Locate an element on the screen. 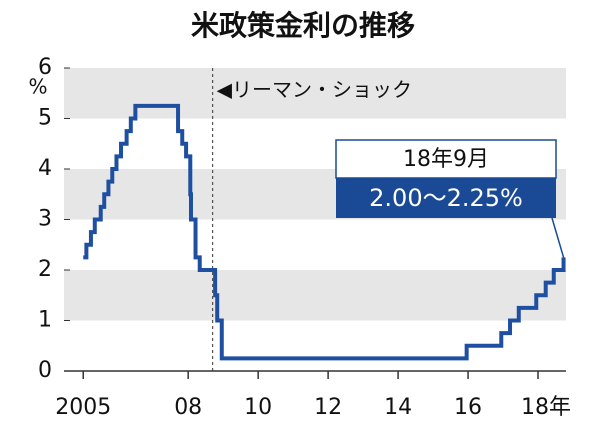 The height and width of the screenshot is (434, 606). y-tick-label: 5 is located at coordinates (45, 118).